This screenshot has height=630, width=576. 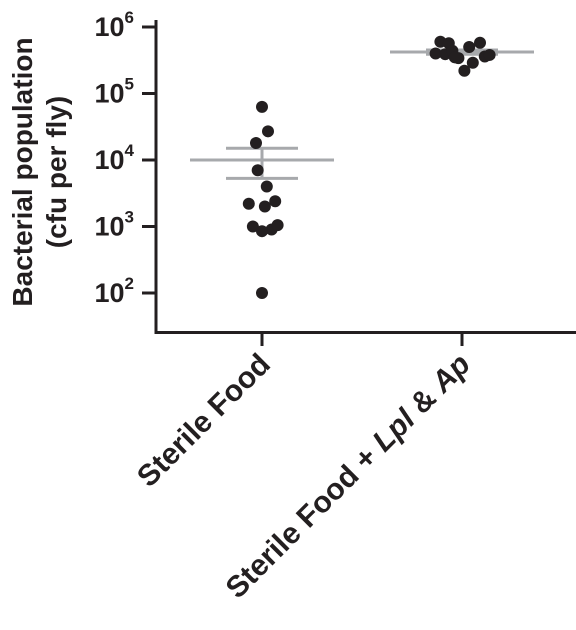 I want to click on y-tick-label-2: 10⁴, so click(x=114, y=158).